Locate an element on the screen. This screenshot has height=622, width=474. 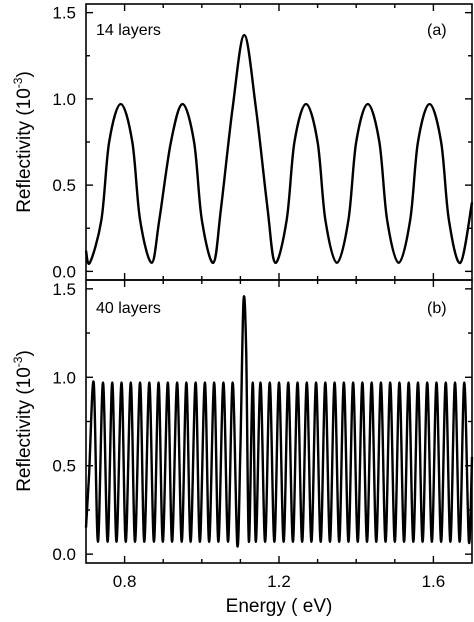
panel-a-ylabel-exponent: -3 is located at coordinates (18, 82).